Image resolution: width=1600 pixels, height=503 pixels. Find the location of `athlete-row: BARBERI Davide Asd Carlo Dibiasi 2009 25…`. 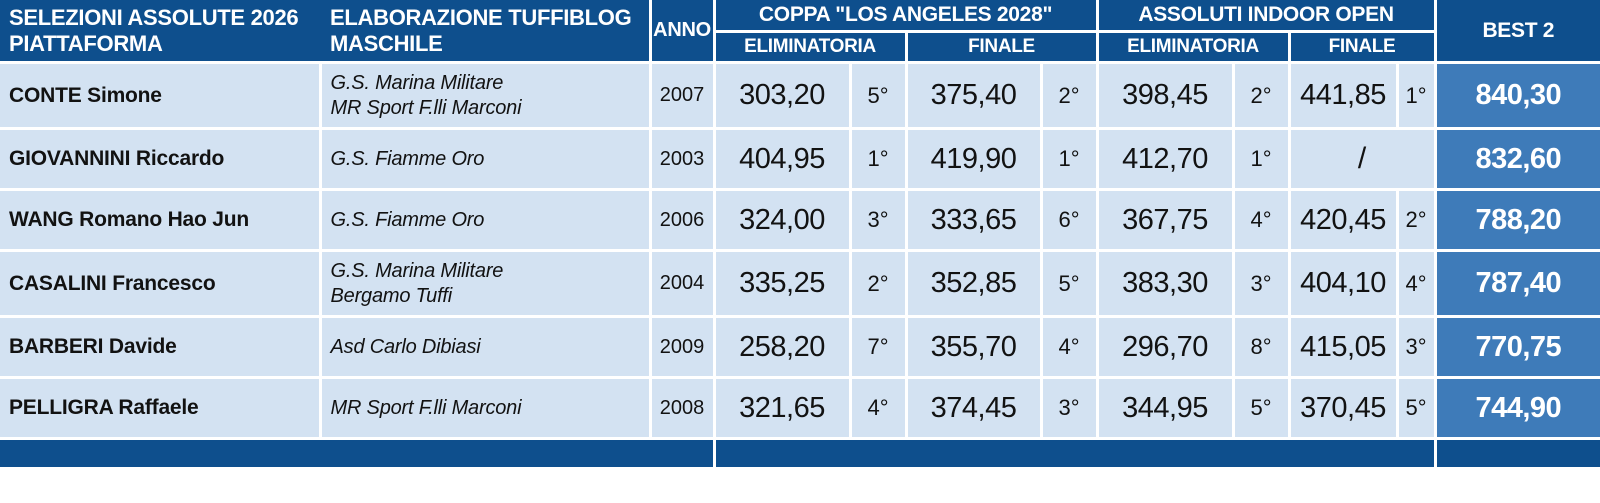

athlete-row: BARBERI Davide Asd Carlo Dibiasi 2009 25… is located at coordinates (800, 347).